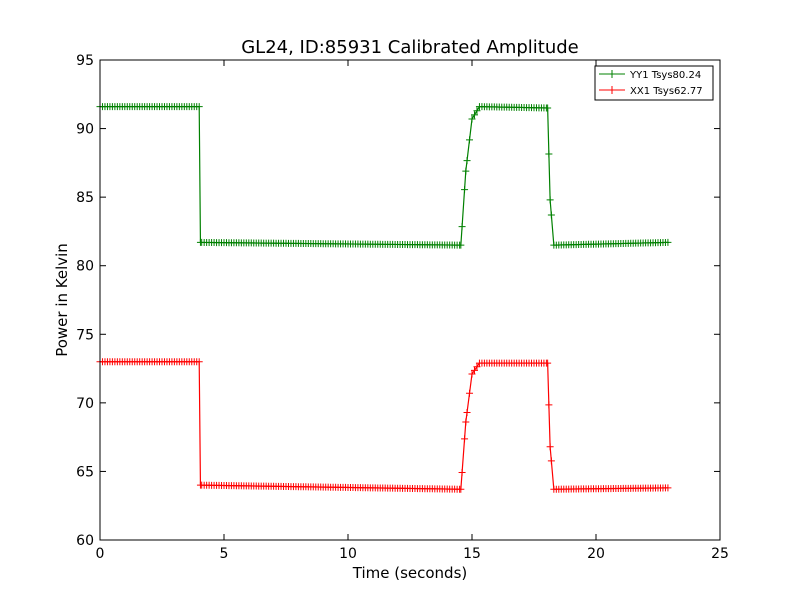 This screenshot has width=800, height=600. I want to click on y-tick-label: 60, so click(85, 541).